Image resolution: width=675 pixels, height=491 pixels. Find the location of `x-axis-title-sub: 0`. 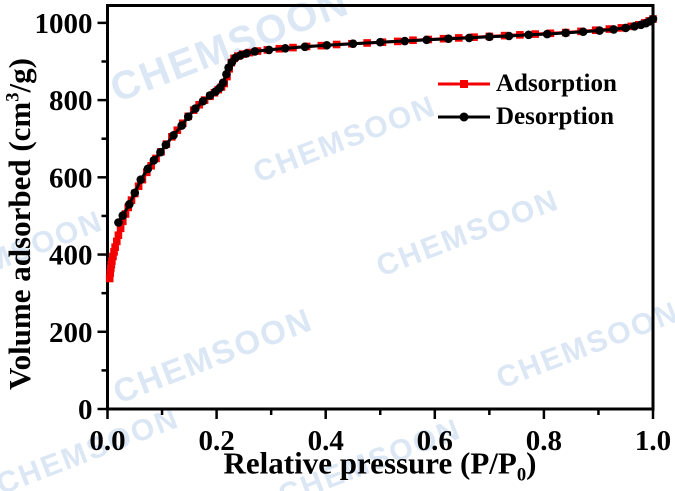

x-axis-title-sub: 0 is located at coordinates (521, 475).